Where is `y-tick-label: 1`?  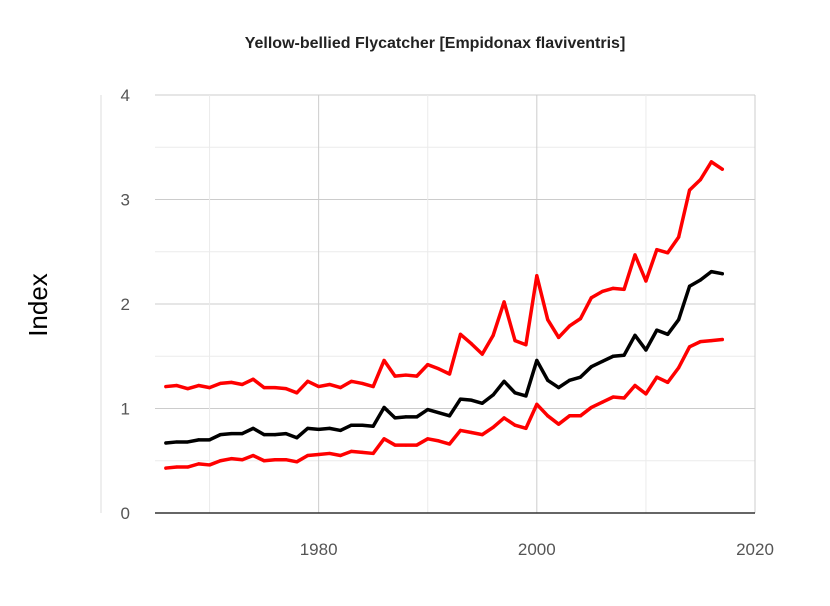 y-tick-label: 1 is located at coordinates (125, 409).